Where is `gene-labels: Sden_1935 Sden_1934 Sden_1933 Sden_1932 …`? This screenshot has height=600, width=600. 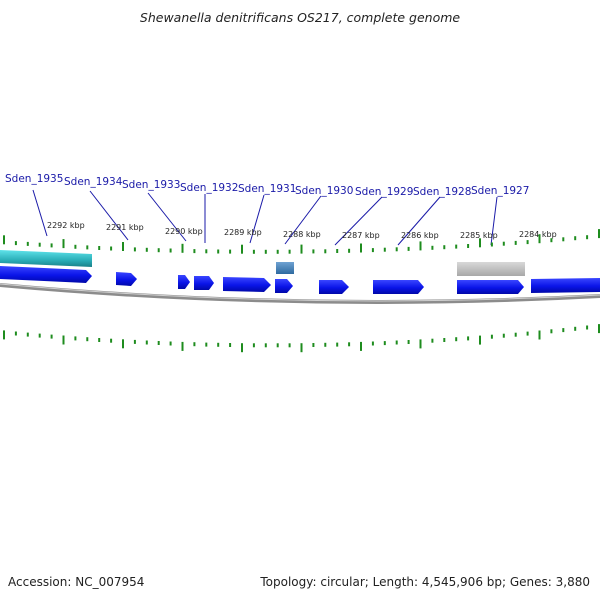
gene-labels: Sden_1935 Sden_1934 Sden_1933 Sden_1932 … is located at coordinates (267, 185).